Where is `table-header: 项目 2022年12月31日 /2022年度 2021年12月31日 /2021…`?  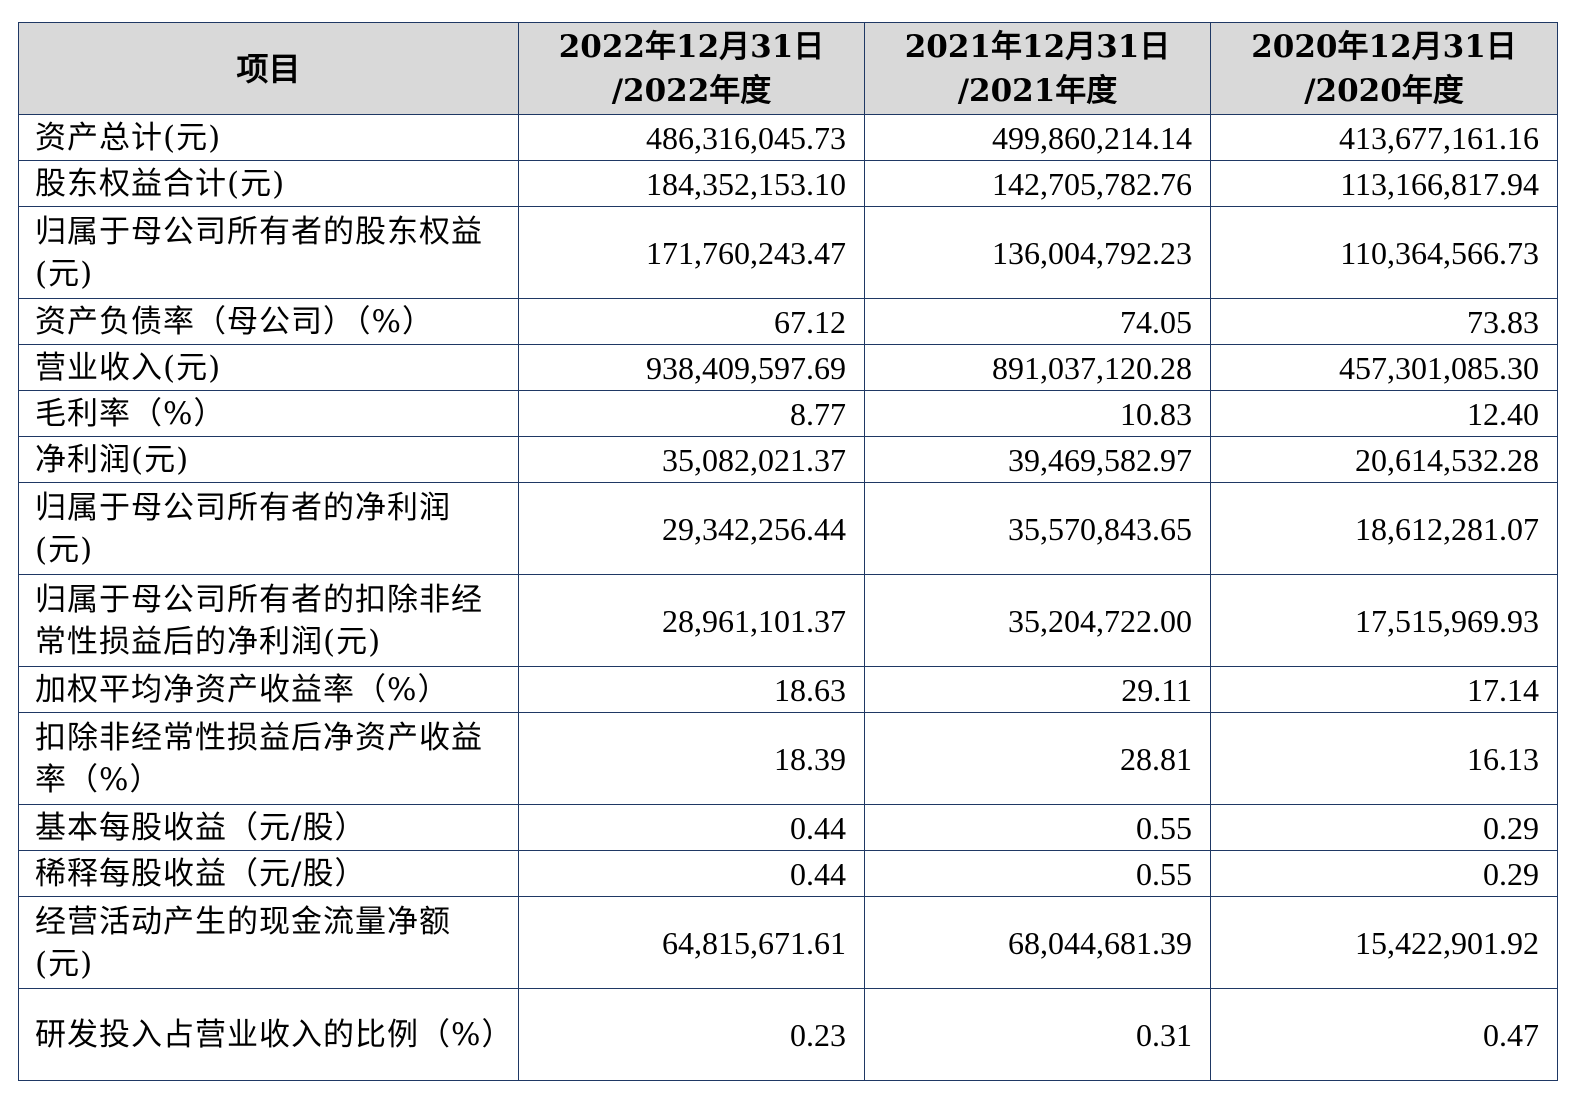 table-header: 项目 2022年12月31日 /2022年度 2021年12月31日 /2021… is located at coordinates (788, 68).